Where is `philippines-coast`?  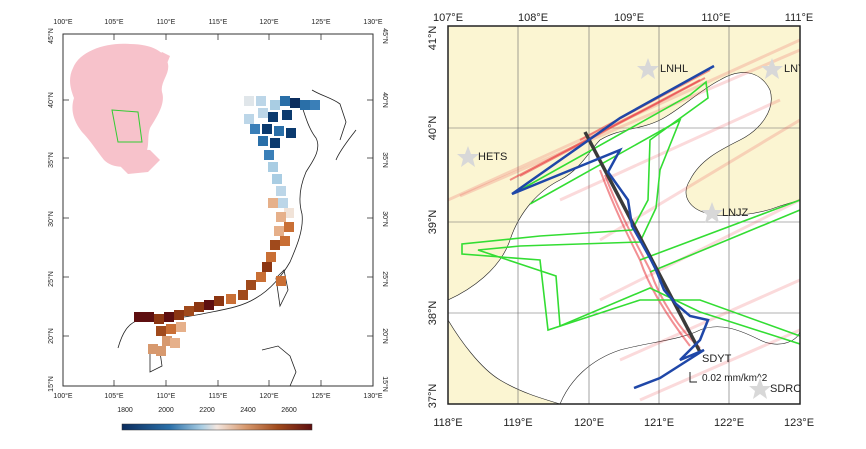 philippines-coast is located at coordinates (279, 366).